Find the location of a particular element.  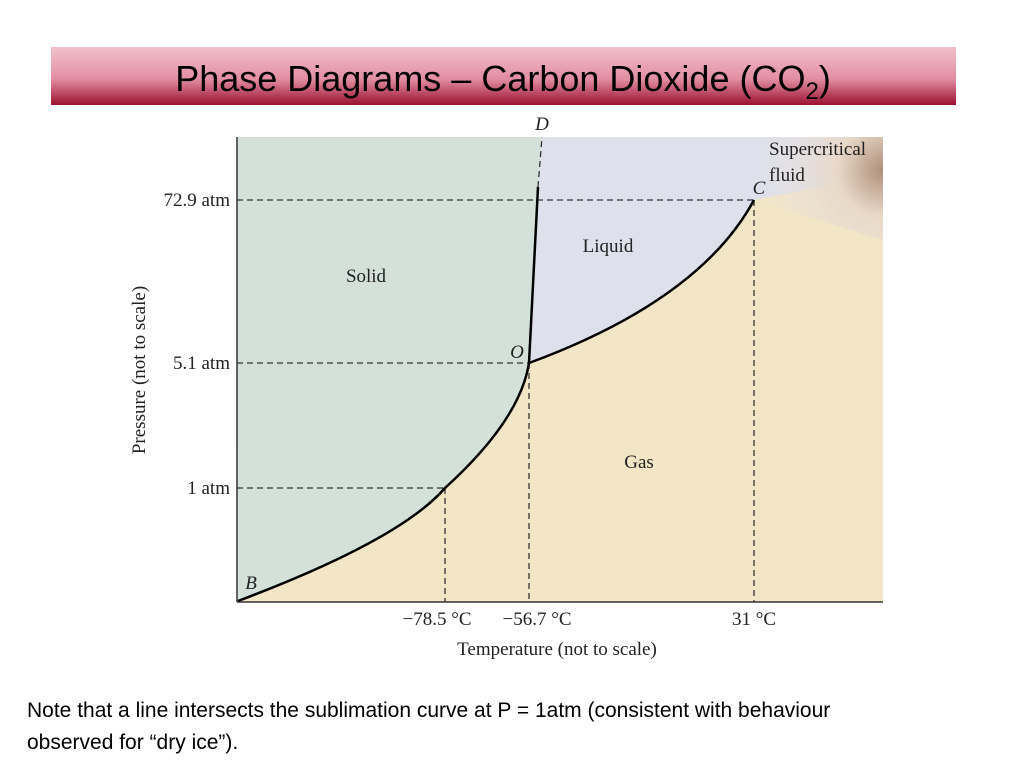

region-label: Supercritical is located at coordinates (817, 149).